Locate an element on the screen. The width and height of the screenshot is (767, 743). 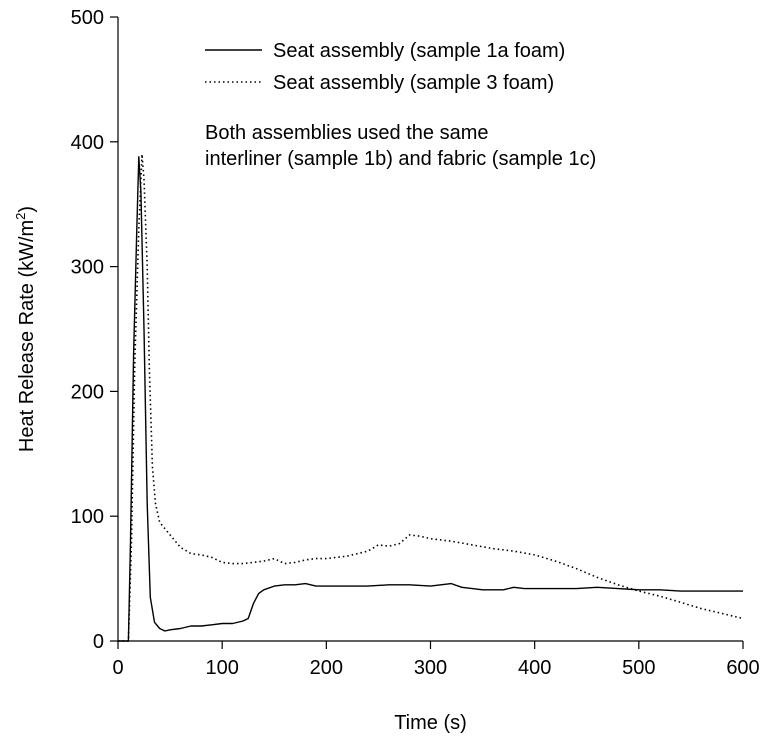
annotation-line-1: Both assemblies used the same is located at coordinates (347, 133).